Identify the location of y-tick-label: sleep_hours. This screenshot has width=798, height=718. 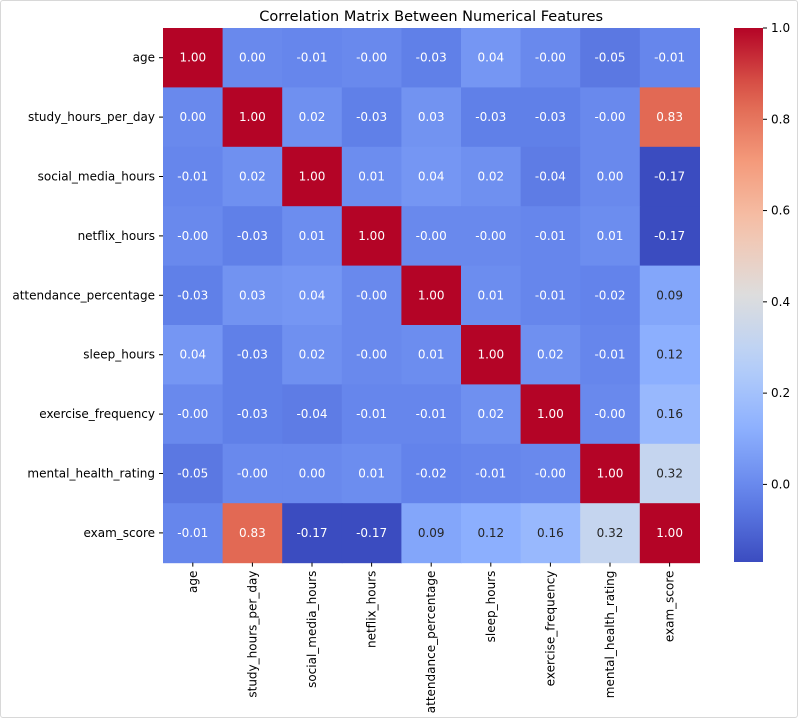
(119, 355).